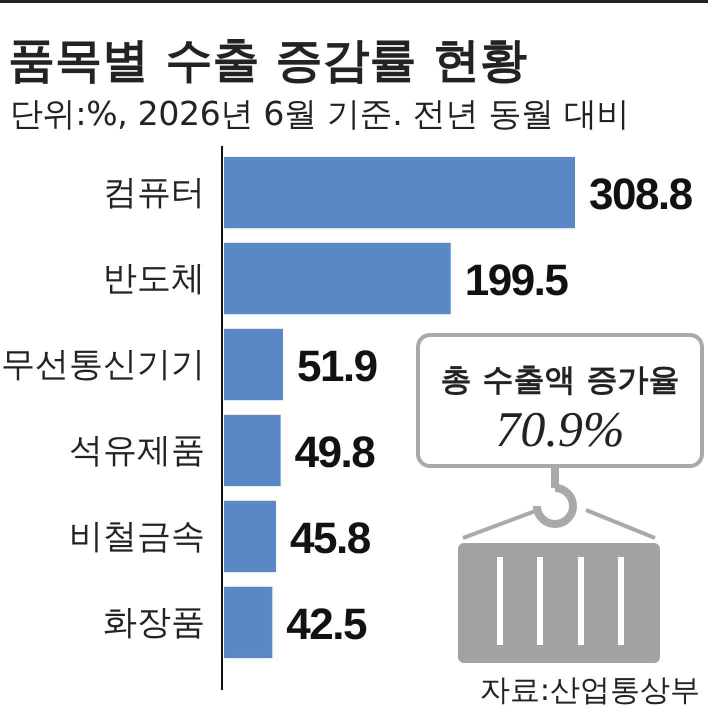 The width and height of the screenshot is (708, 710). Describe the element at coordinates (137, 450) in the screenshot. I see `y-tick-label: 석유제품` at that location.